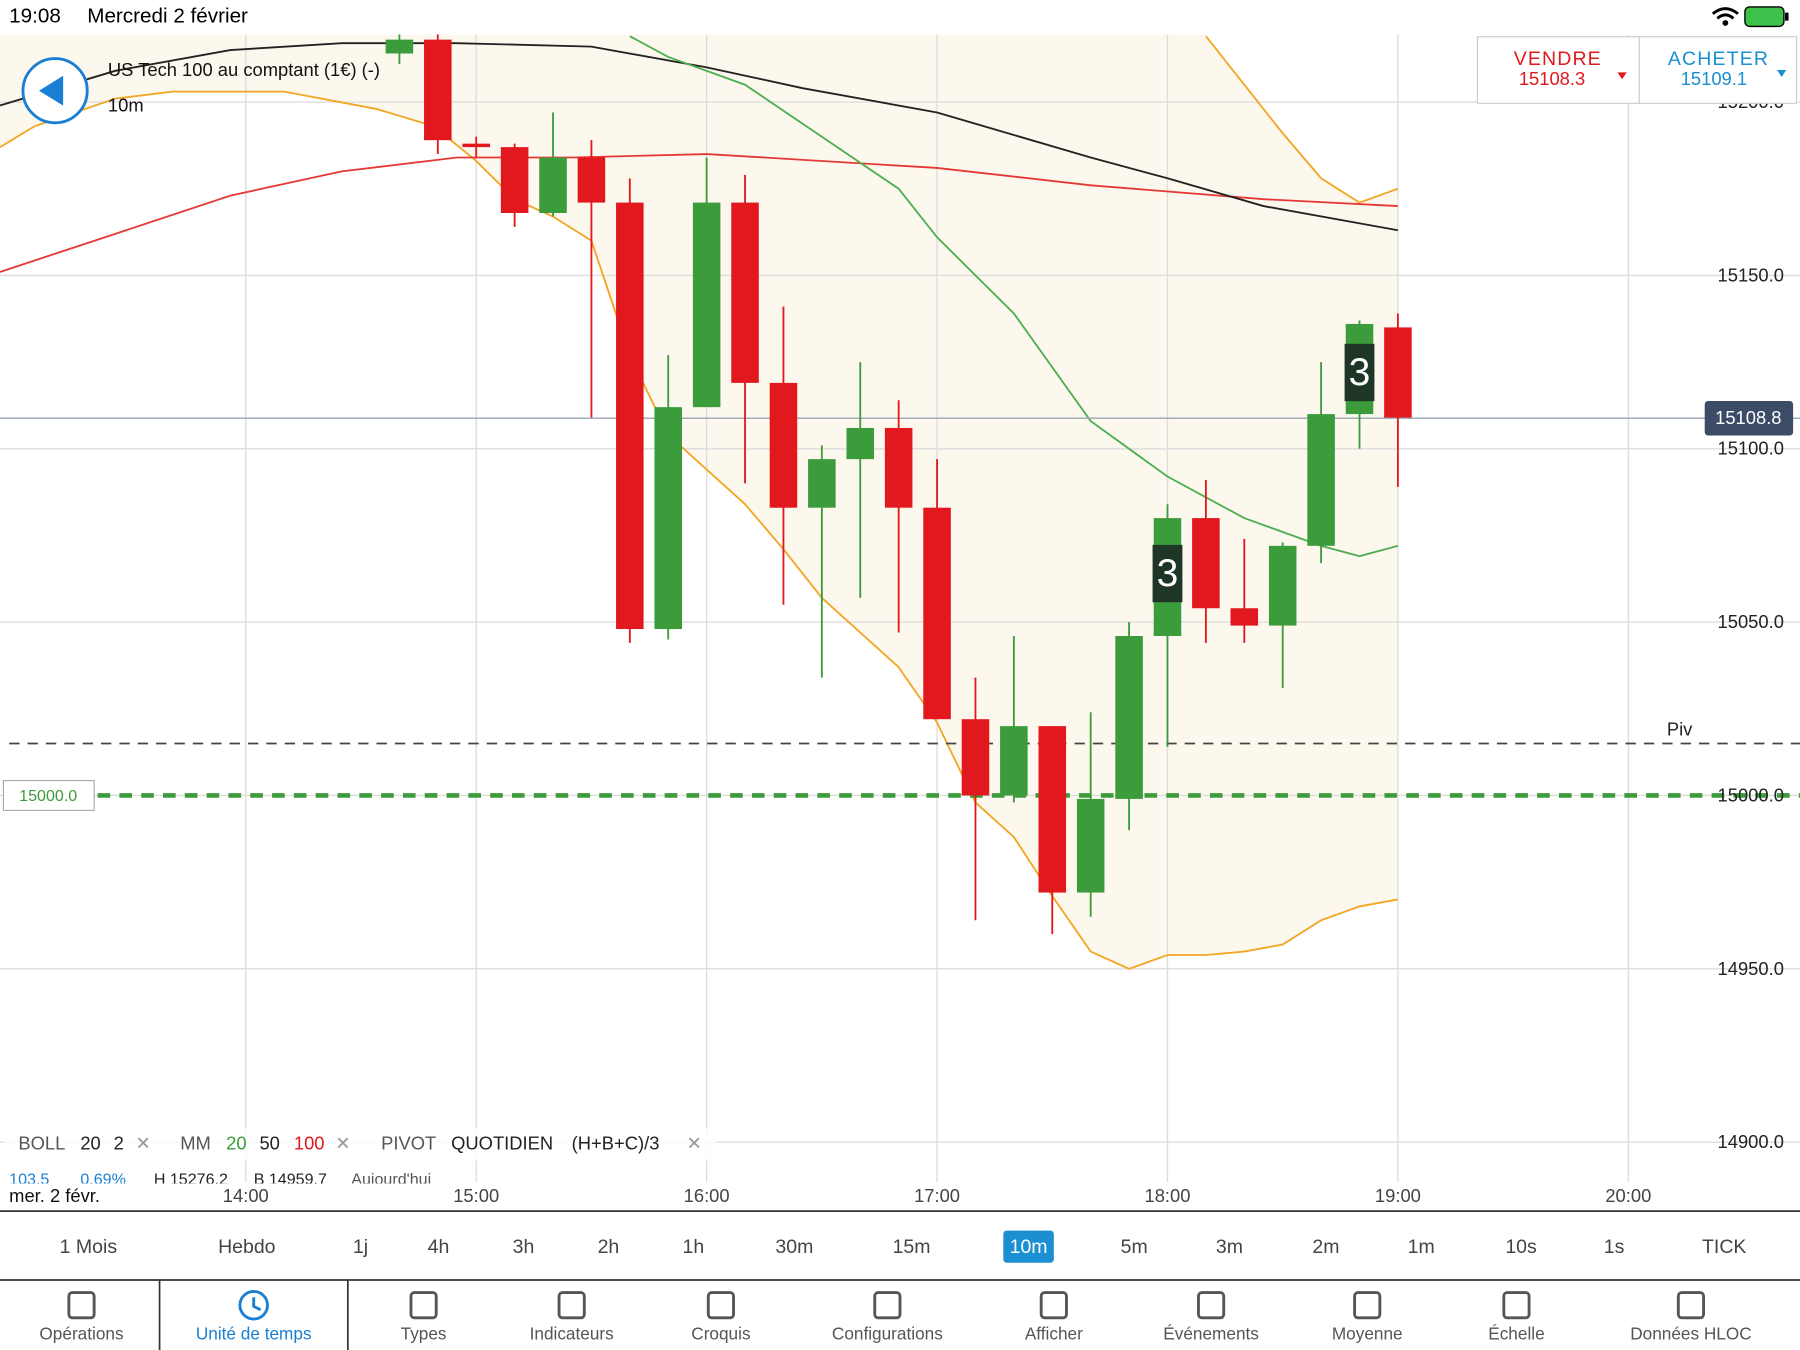 The width and height of the screenshot is (1800, 1350). Describe the element at coordinates (1521, 1247) in the screenshot. I see `timeframe-option: 10s` at that location.